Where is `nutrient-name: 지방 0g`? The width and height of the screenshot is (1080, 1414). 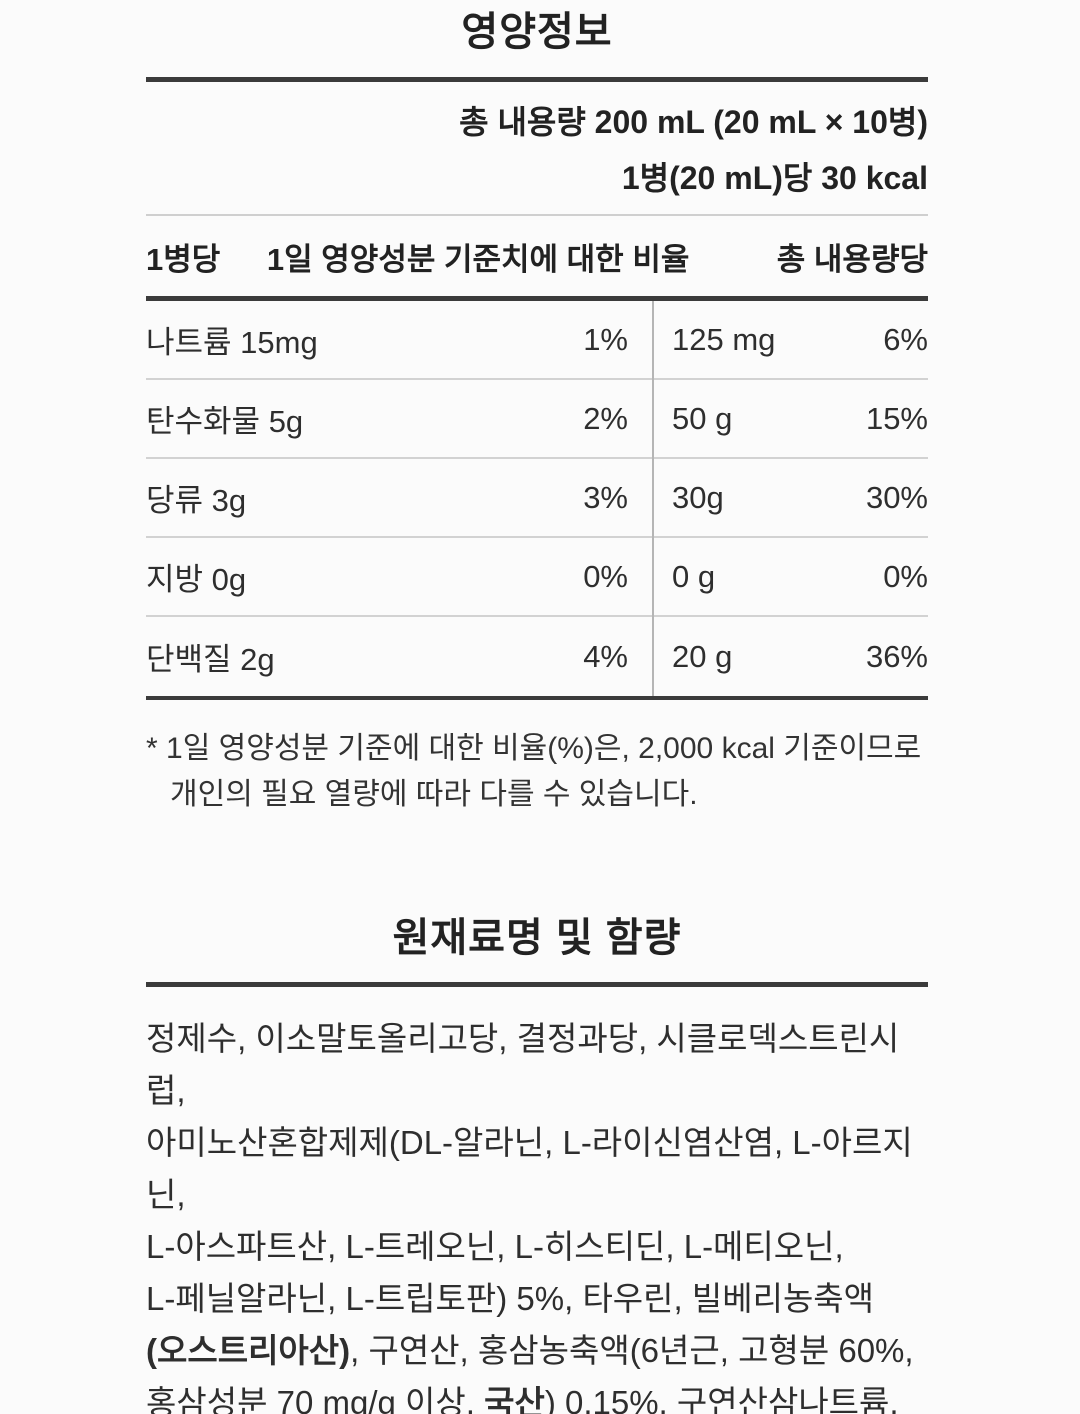
nutrient-name: 지방 0g is located at coordinates (196, 579).